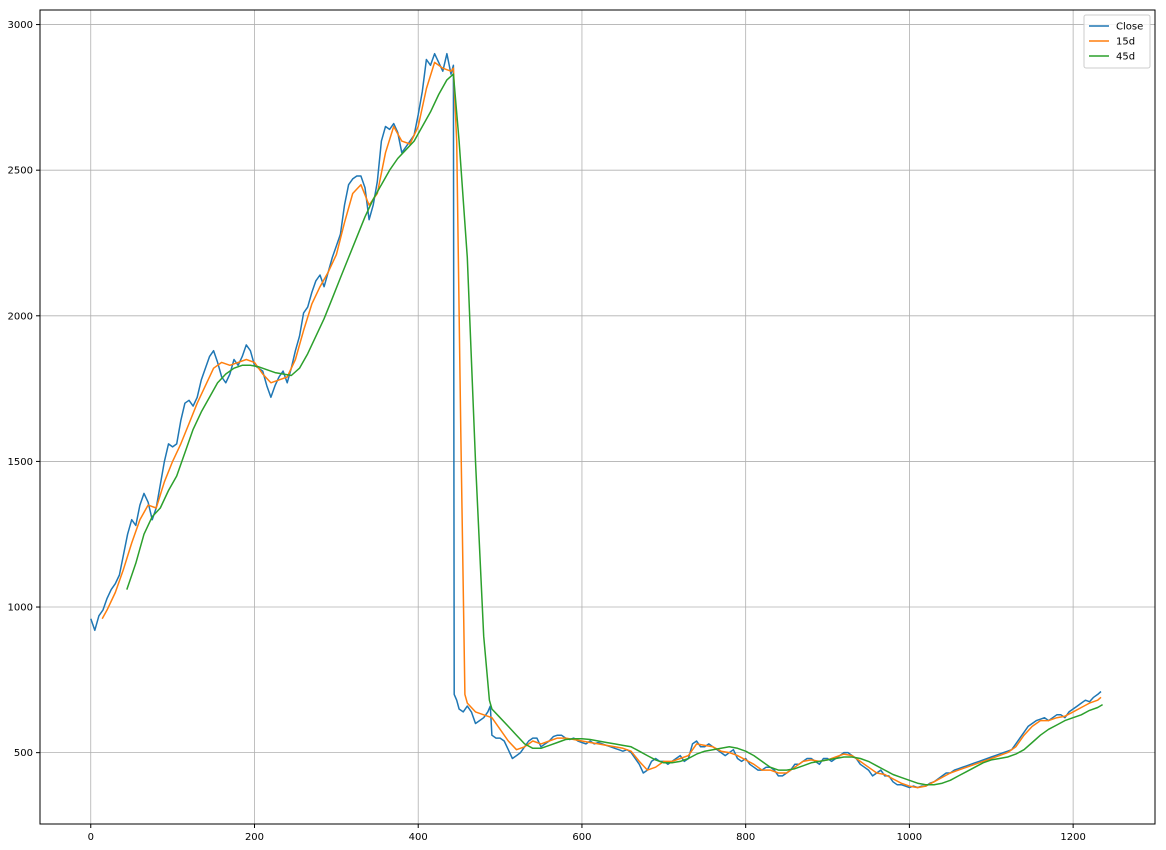 This screenshot has width=1166, height=850. Describe the element at coordinates (24, 389) in the screenshot. I see `y-axis: 500 1000 1500 2000 2500 3000` at that location.